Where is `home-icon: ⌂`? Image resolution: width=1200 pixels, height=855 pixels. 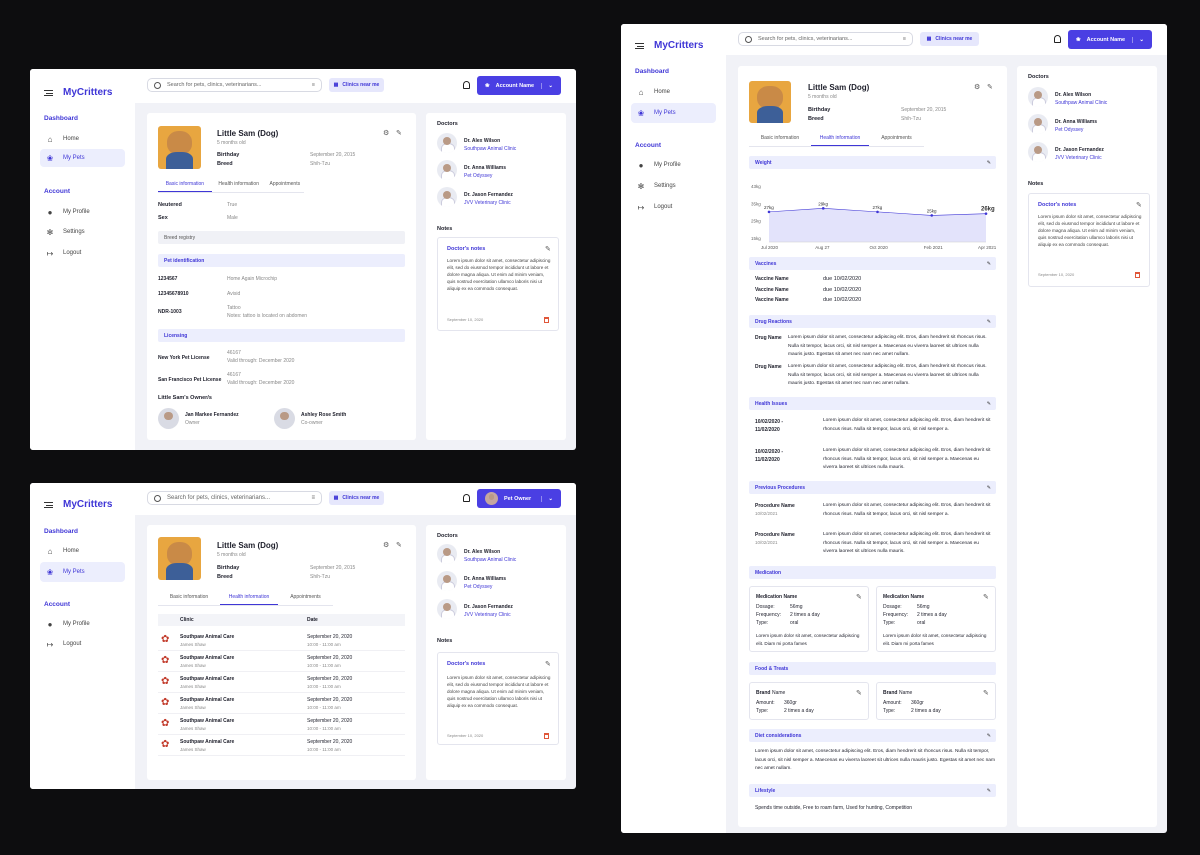 home-icon: ⌂ is located at coordinates (50, 551).